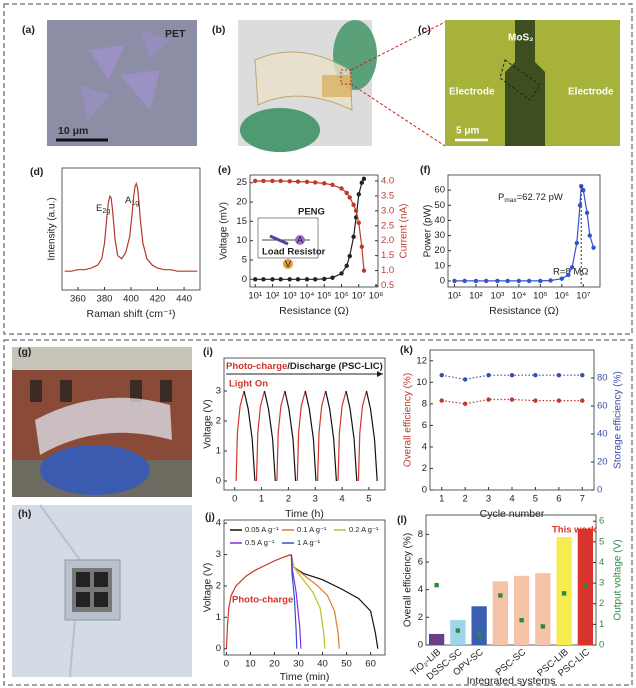 The image size is (636, 688). I want to click on photo-c, so click(532, 83).